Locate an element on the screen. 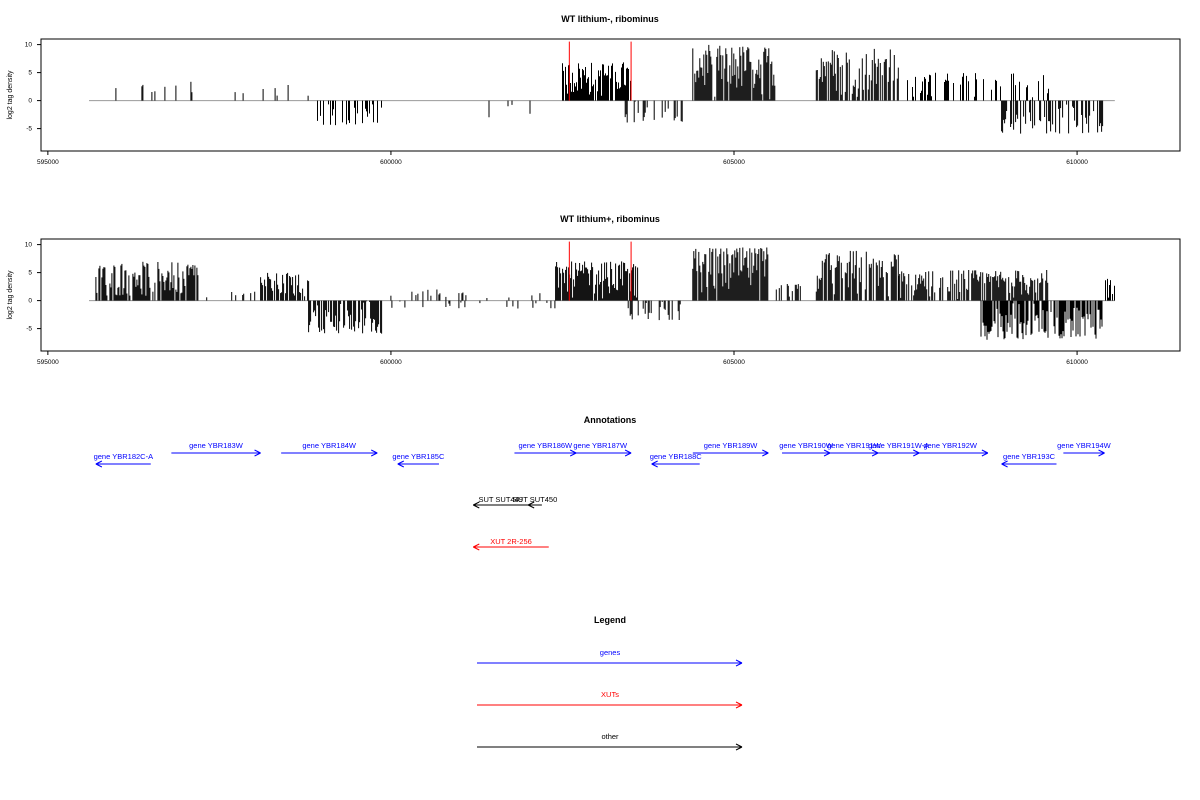 This screenshot has height=800, width=1200. gene-label: gene YBR187W is located at coordinates (600, 445).